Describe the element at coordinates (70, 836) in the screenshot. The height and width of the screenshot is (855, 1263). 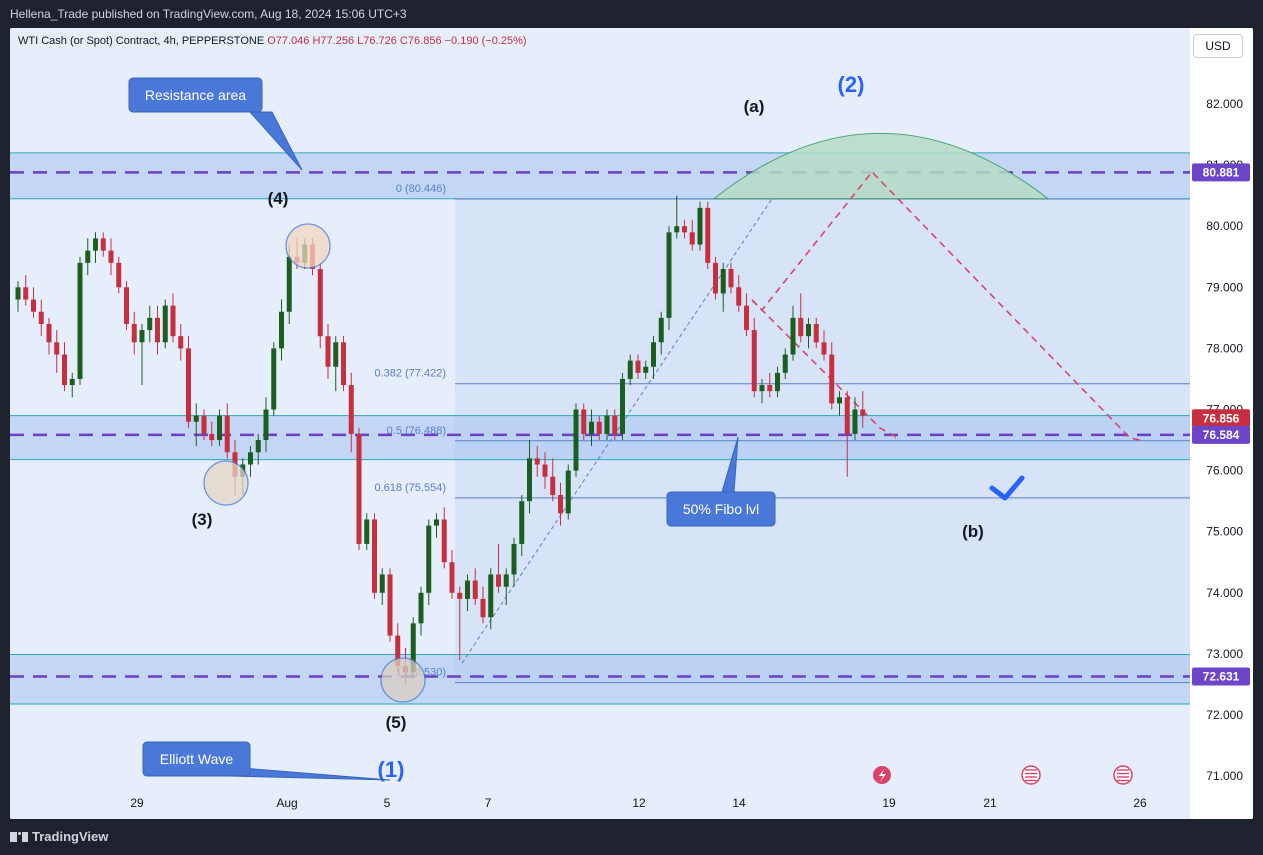
I see `tradingview-brand: TradingView` at that location.